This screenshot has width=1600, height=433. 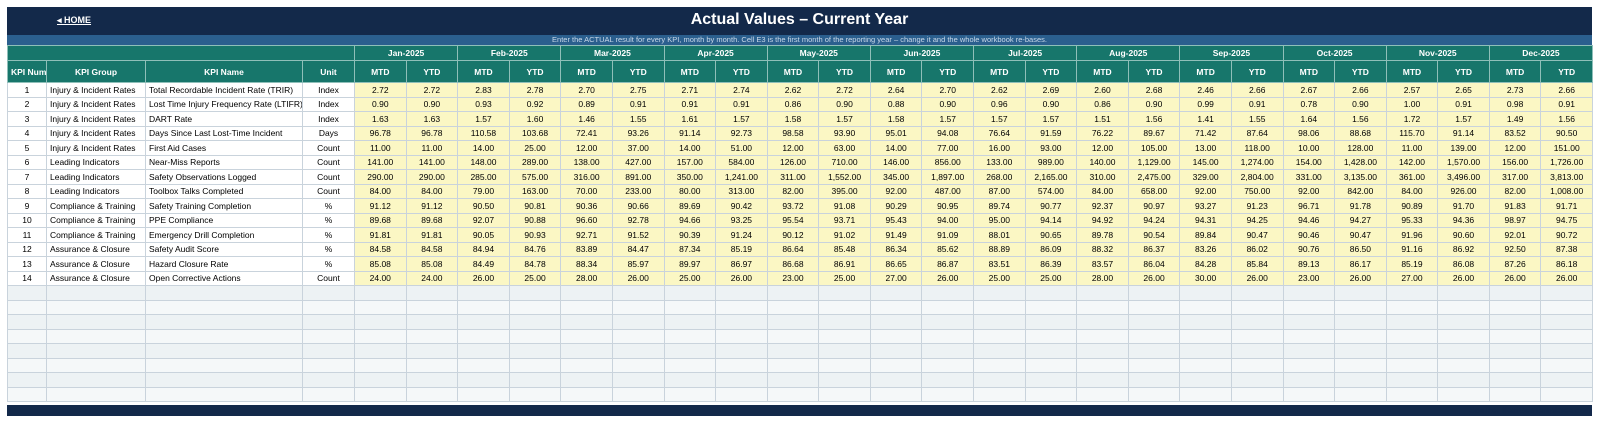 What do you see at coordinates (1515, 90) in the screenshot?
I see `mtd-value-cell: 2.73` at bounding box center [1515, 90].